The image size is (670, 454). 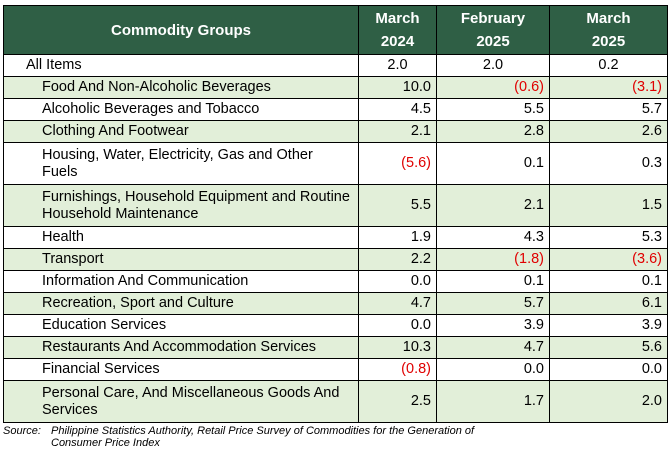 I want to click on table-row: Education Services 0.0 3.9 3.9, so click(x=335, y=325).